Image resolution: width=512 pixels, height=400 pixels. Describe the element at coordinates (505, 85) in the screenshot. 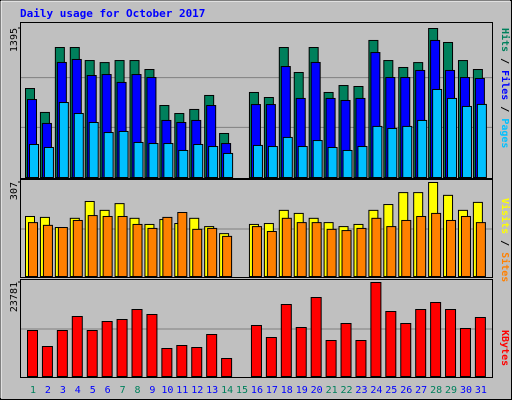

I see `legend-item: Files` at that location.